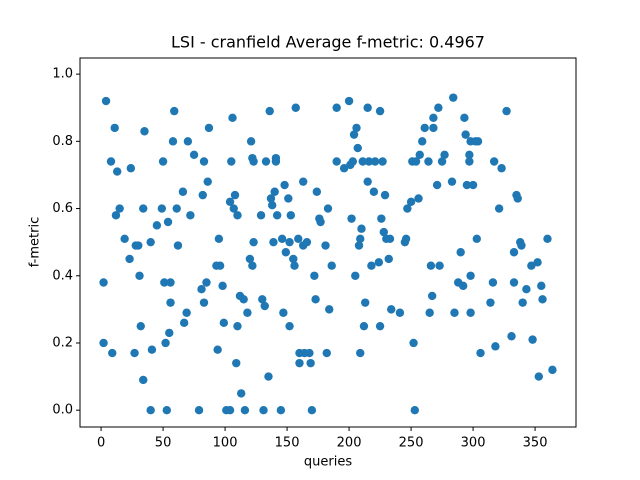 Image resolution: width=640 pixels, height=480 pixels. Describe the element at coordinates (535, 443) in the screenshot. I see `x-tick-label: 350` at that location.